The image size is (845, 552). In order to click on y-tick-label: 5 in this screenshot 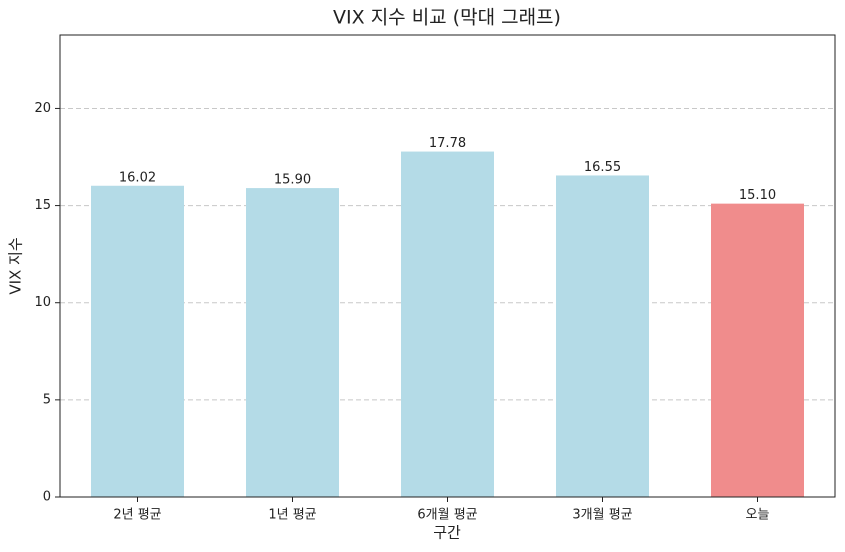, I will do `click(47, 399)`.